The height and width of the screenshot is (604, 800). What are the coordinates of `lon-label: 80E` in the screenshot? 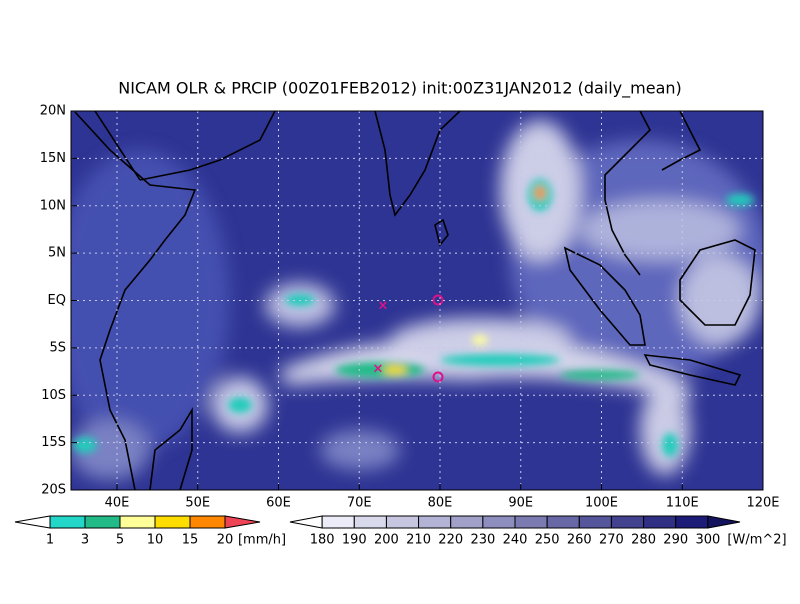 It's located at (440, 503).